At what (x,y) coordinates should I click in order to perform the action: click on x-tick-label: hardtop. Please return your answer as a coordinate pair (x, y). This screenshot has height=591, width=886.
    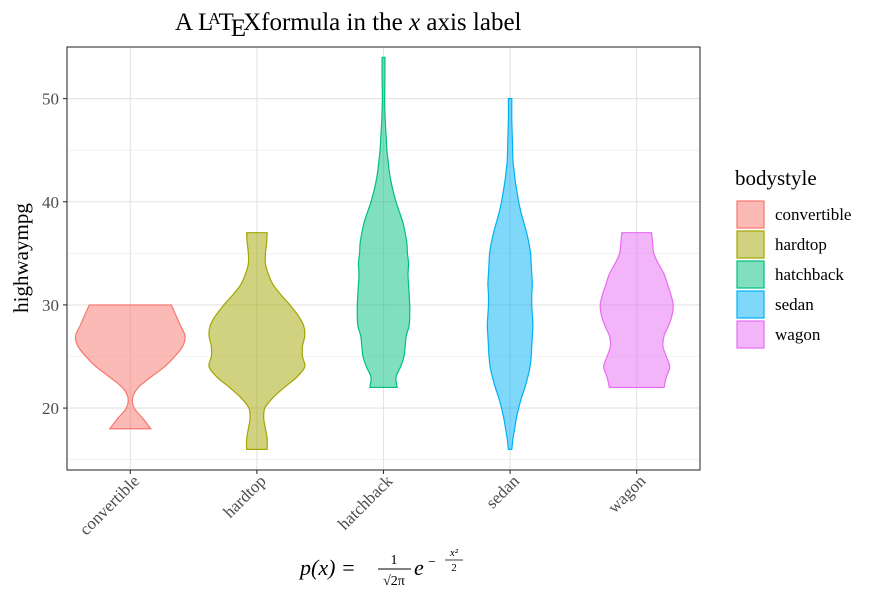
    Looking at the image, I should click on (245, 496).